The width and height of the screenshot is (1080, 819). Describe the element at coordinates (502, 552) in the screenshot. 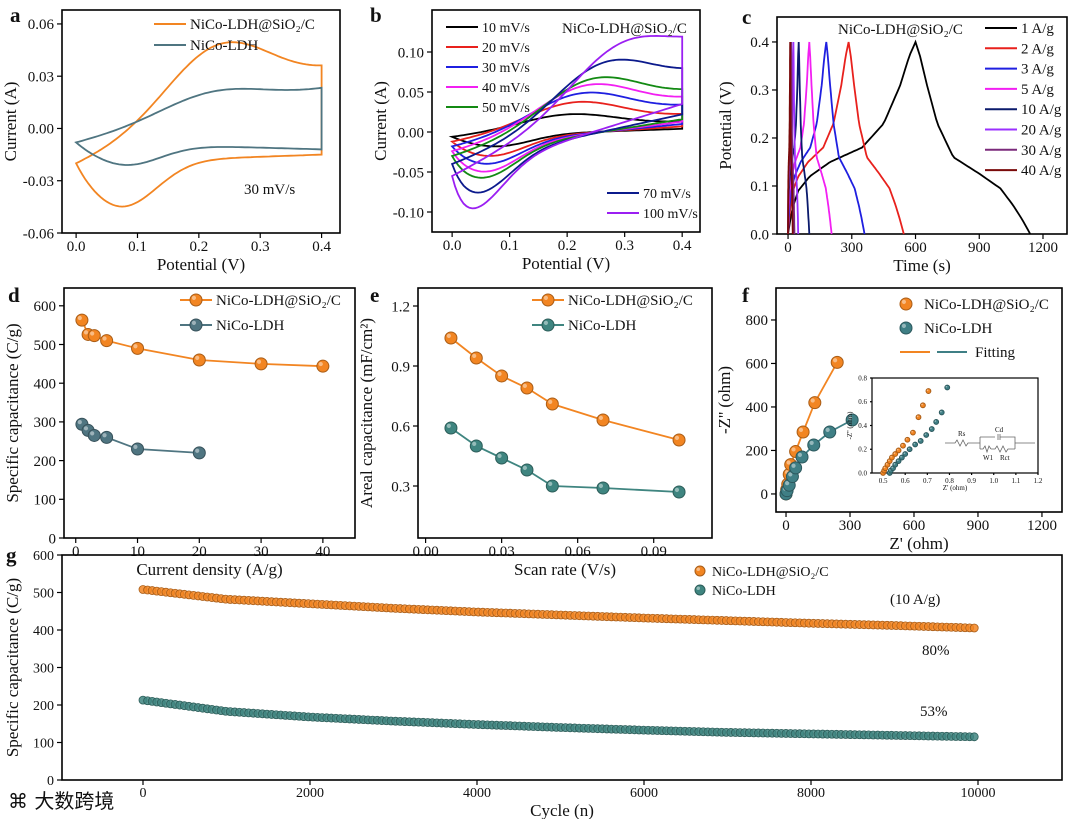

I see `x-tick-label: 0.03` at that location.